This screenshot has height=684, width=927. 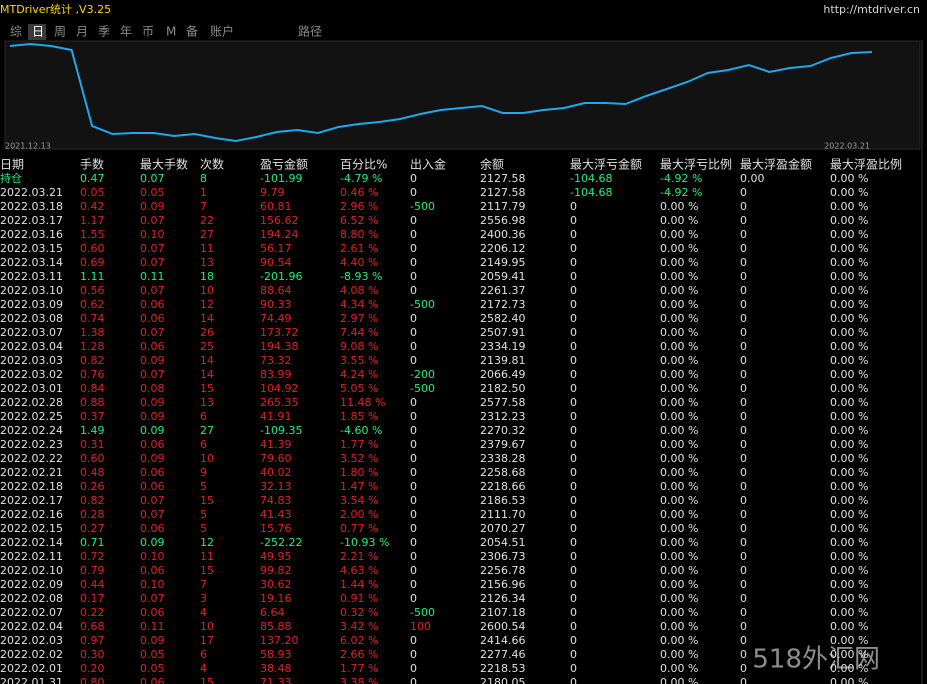 What do you see at coordinates (92, 262) in the screenshot?
I see `table-cell: 0.69` at bounding box center [92, 262].